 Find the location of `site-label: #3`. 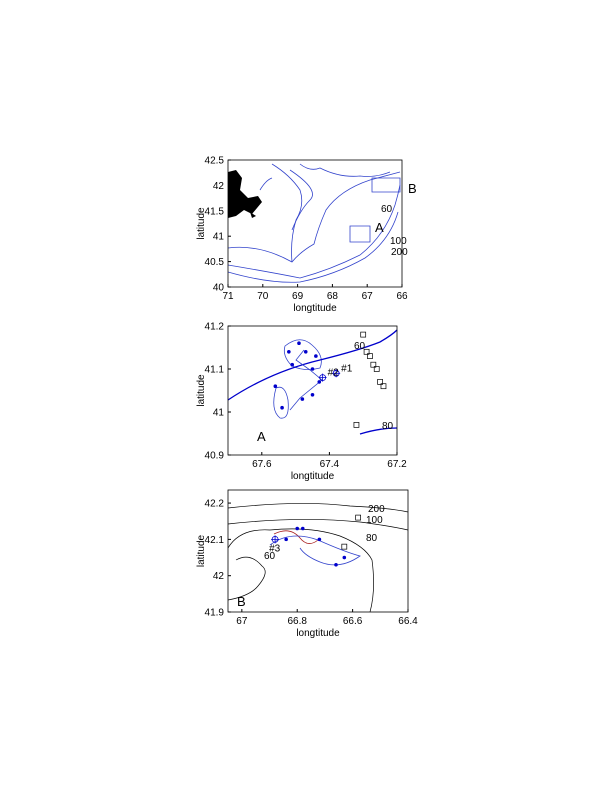

site-label: #3 is located at coordinates (275, 548).